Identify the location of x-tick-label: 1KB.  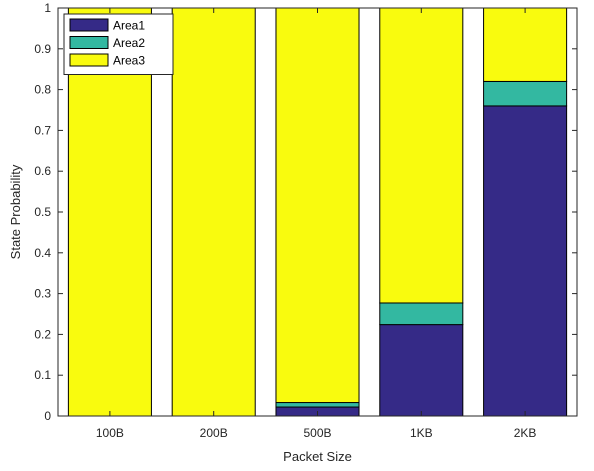
(421, 433).